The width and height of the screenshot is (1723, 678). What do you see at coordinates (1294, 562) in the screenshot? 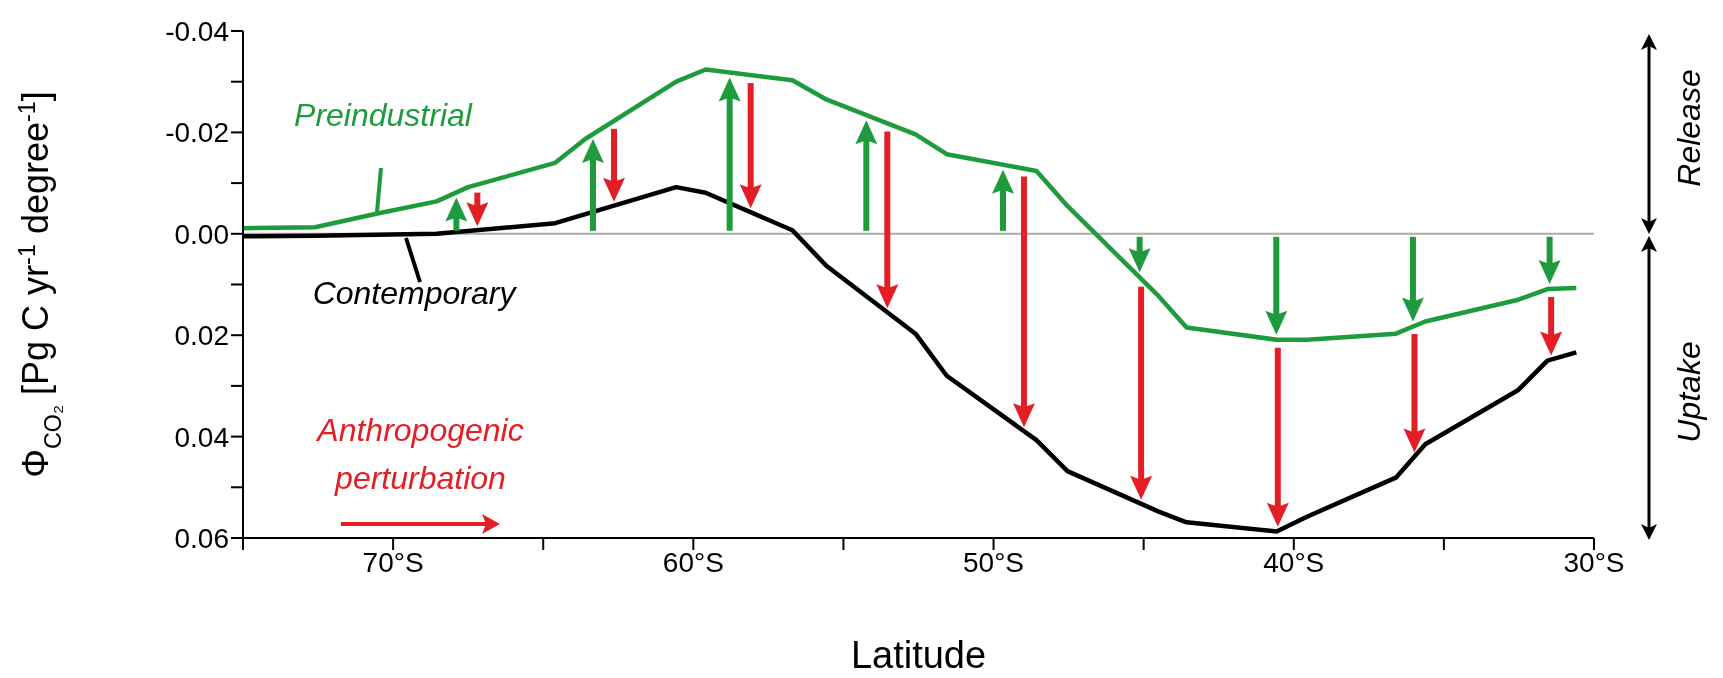
I see `x-tick-label: 40°S` at bounding box center [1294, 562].